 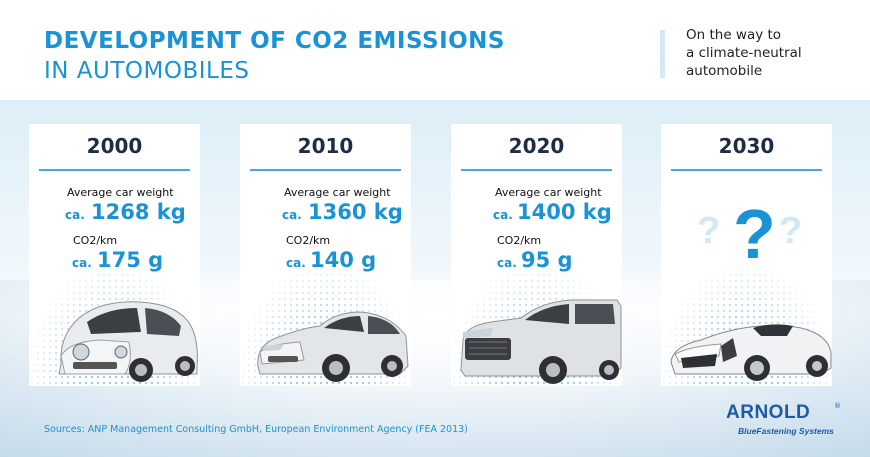 What do you see at coordinates (114, 146) in the screenshot?
I see `card-year: 2000` at bounding box center [114, 146].